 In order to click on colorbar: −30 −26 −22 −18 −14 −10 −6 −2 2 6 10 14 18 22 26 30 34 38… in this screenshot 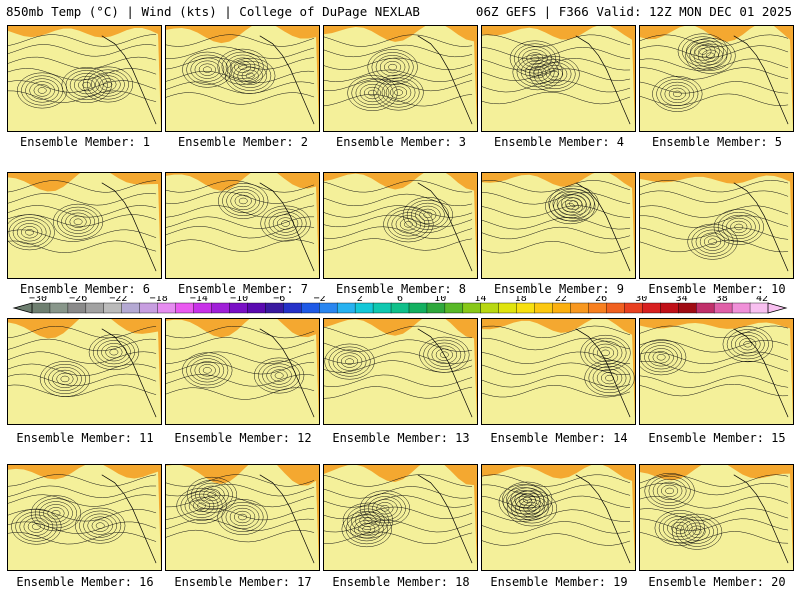, I will do `click(400, 305)`.